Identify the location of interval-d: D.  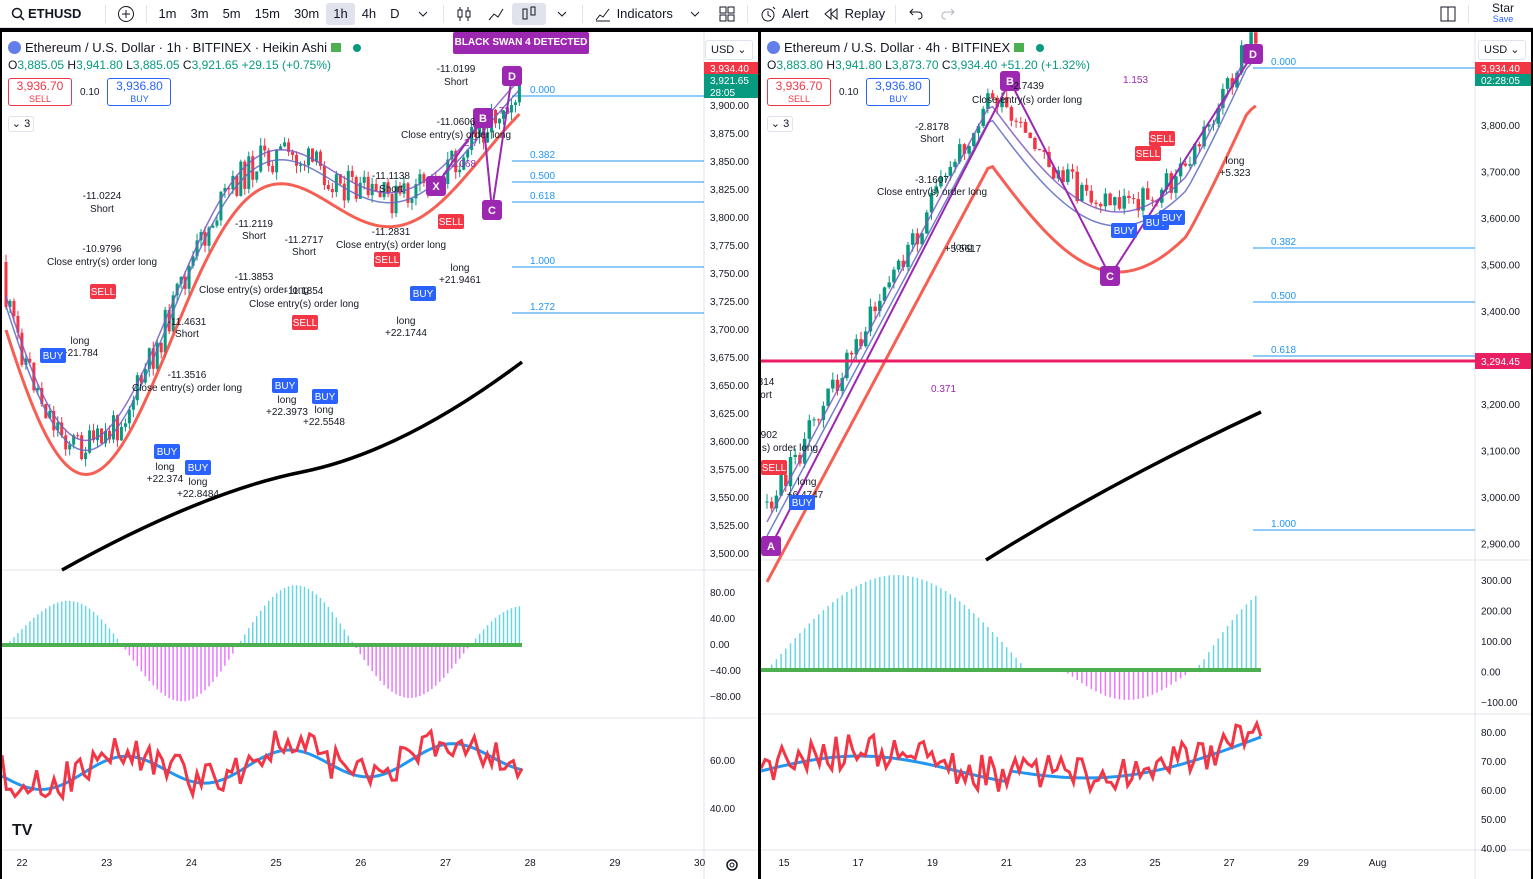
(395, 13).